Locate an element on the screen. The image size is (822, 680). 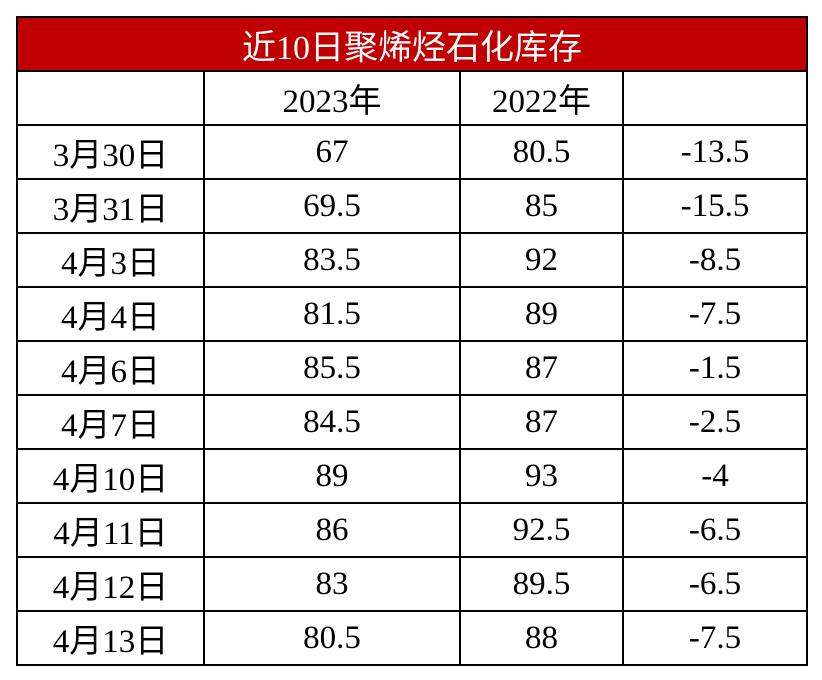
value-cell: -1.5 is located at coordinates (715, 368).